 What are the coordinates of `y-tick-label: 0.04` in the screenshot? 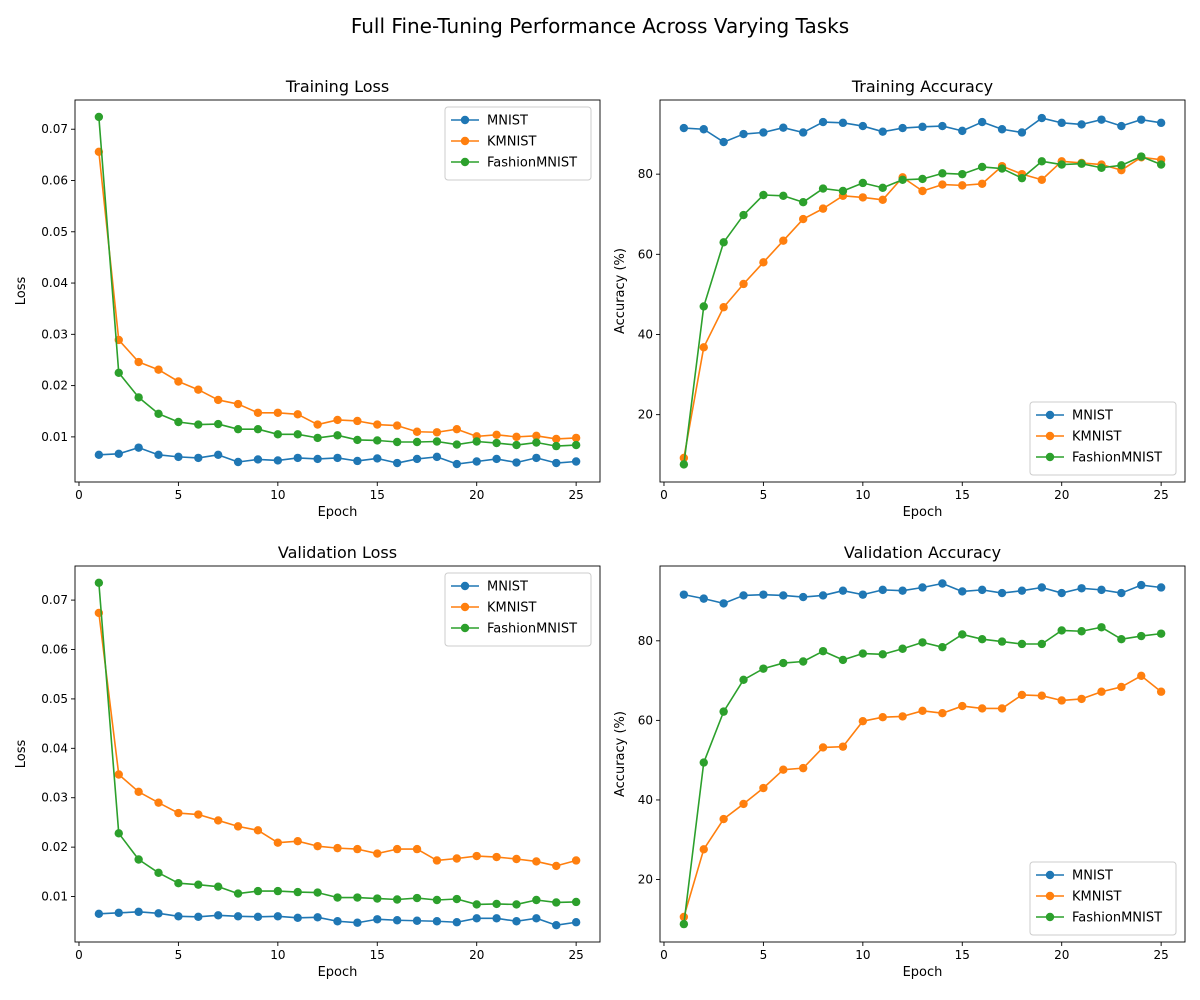 It's located at (54, 748).